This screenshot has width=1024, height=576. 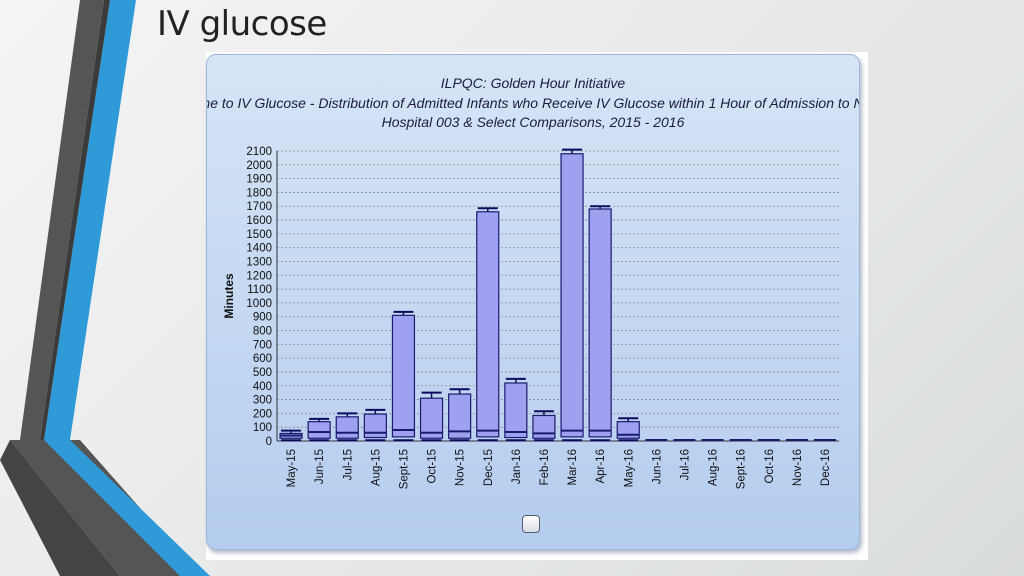 I want to click on legend-toggle-button, so click(x=531, y=524).